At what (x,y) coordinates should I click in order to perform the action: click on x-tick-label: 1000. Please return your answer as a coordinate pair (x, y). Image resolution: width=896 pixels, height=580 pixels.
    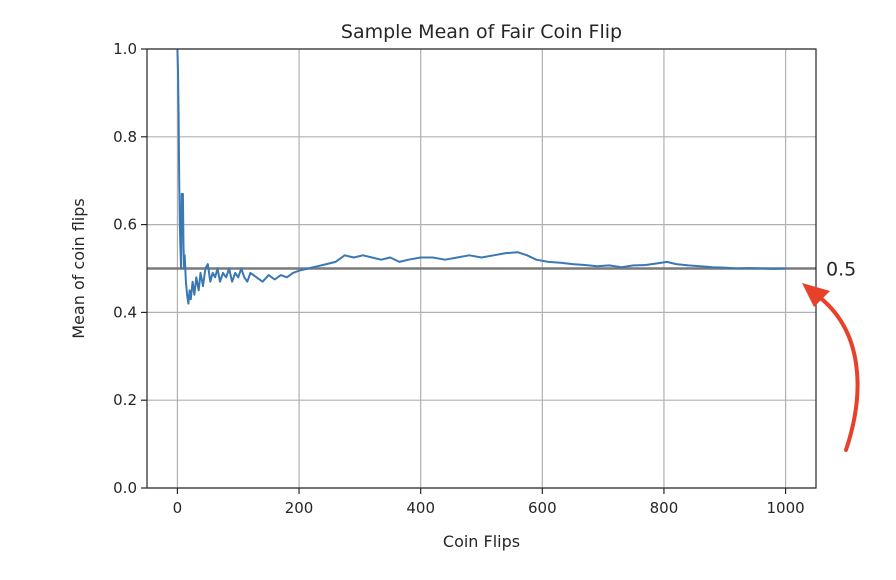
    Looking at the image, I should click on (785, 508).